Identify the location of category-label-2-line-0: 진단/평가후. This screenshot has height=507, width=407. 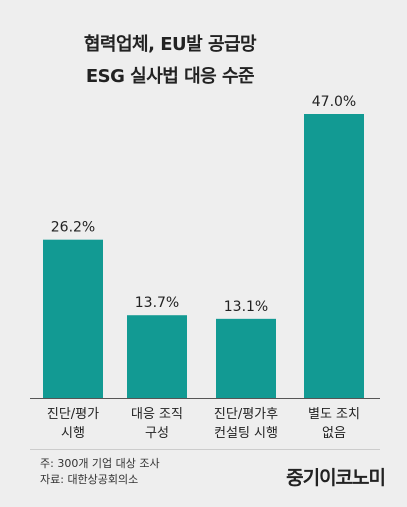
(246, 414).